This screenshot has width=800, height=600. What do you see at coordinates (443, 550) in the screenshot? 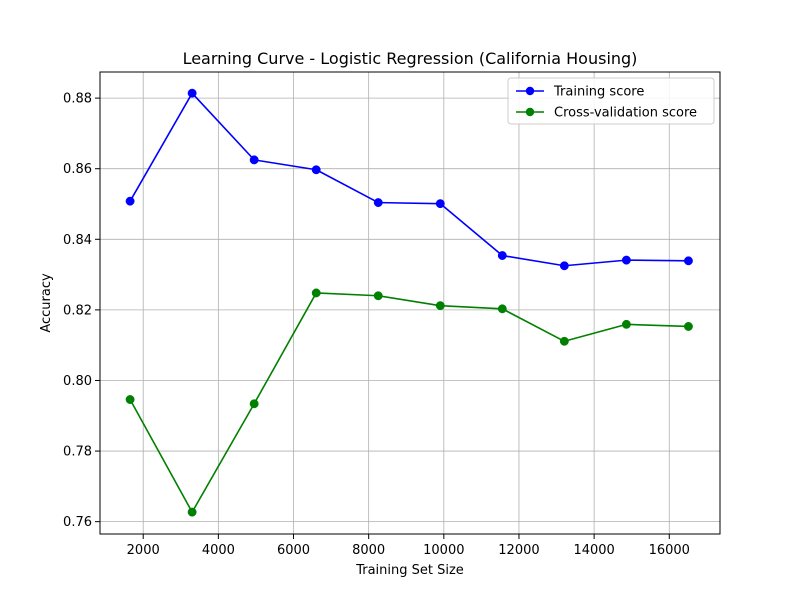
I see `x-tick-label: 10000` at bounding box center [443, 550].